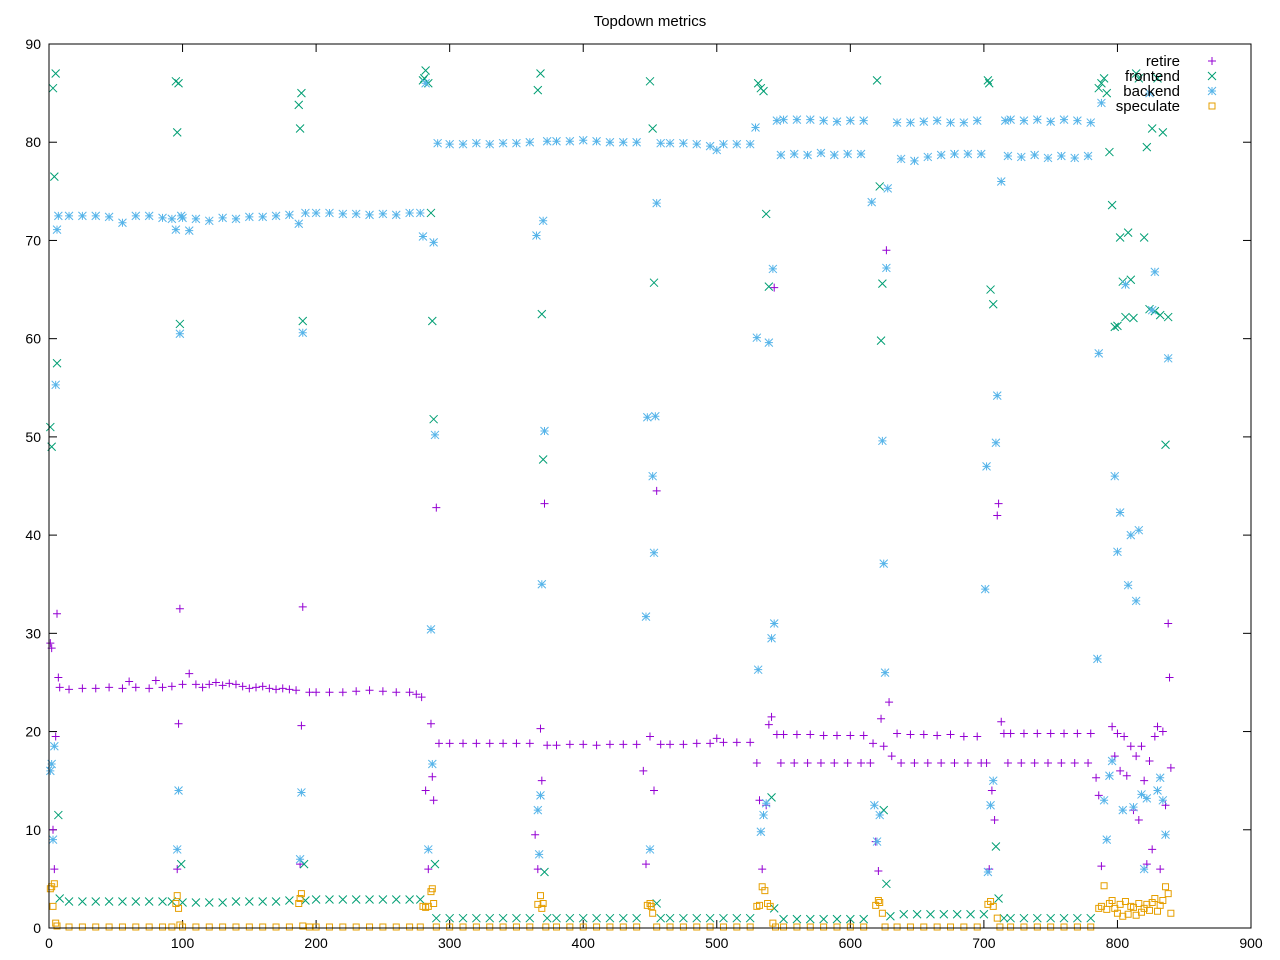  What do you see at coordinates (610, 905) in the screenshot?
I see `series-speculate` at bounding box center [610, 905].